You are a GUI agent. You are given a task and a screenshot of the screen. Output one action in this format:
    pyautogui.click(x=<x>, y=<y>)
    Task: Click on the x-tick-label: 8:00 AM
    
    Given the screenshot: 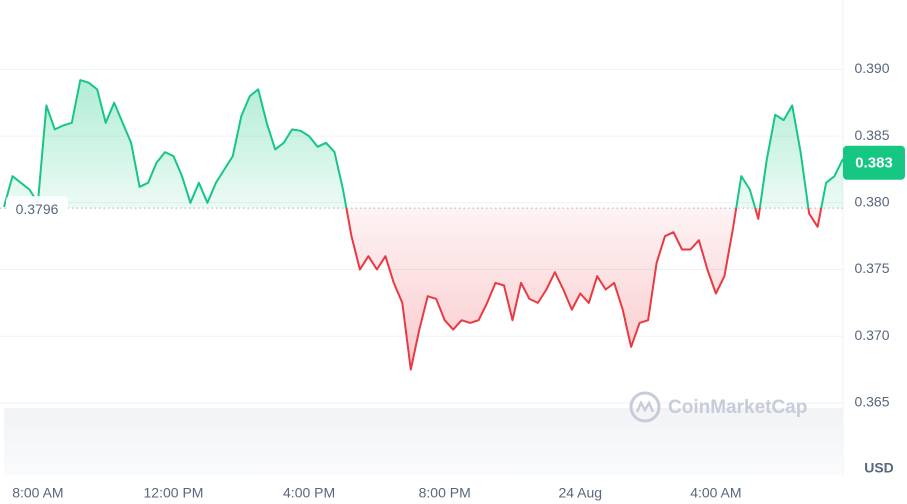 What is the action you would take?
    pyautogui.click(x=37, y=493)
    